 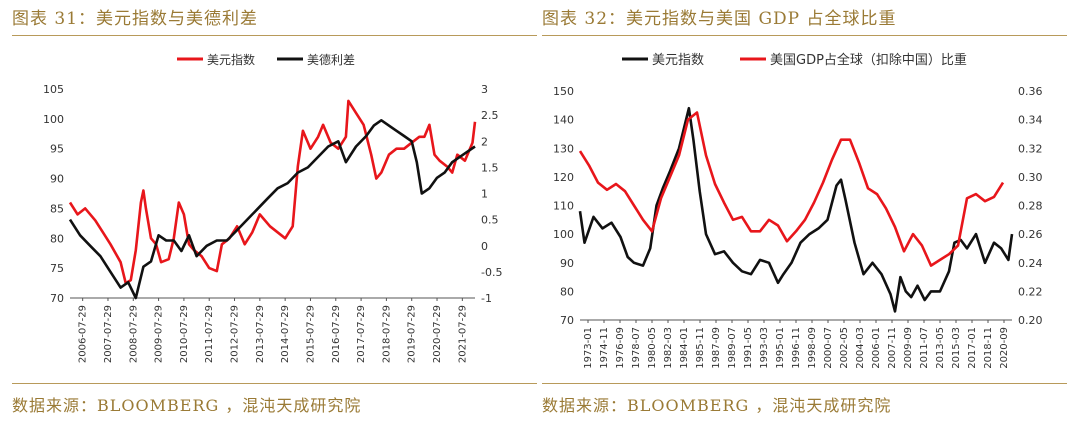 What do you see at coordinates (484, 141) in the screenshot?
I see `y-right-tick-label: 2` at bounding box center [484, 141].